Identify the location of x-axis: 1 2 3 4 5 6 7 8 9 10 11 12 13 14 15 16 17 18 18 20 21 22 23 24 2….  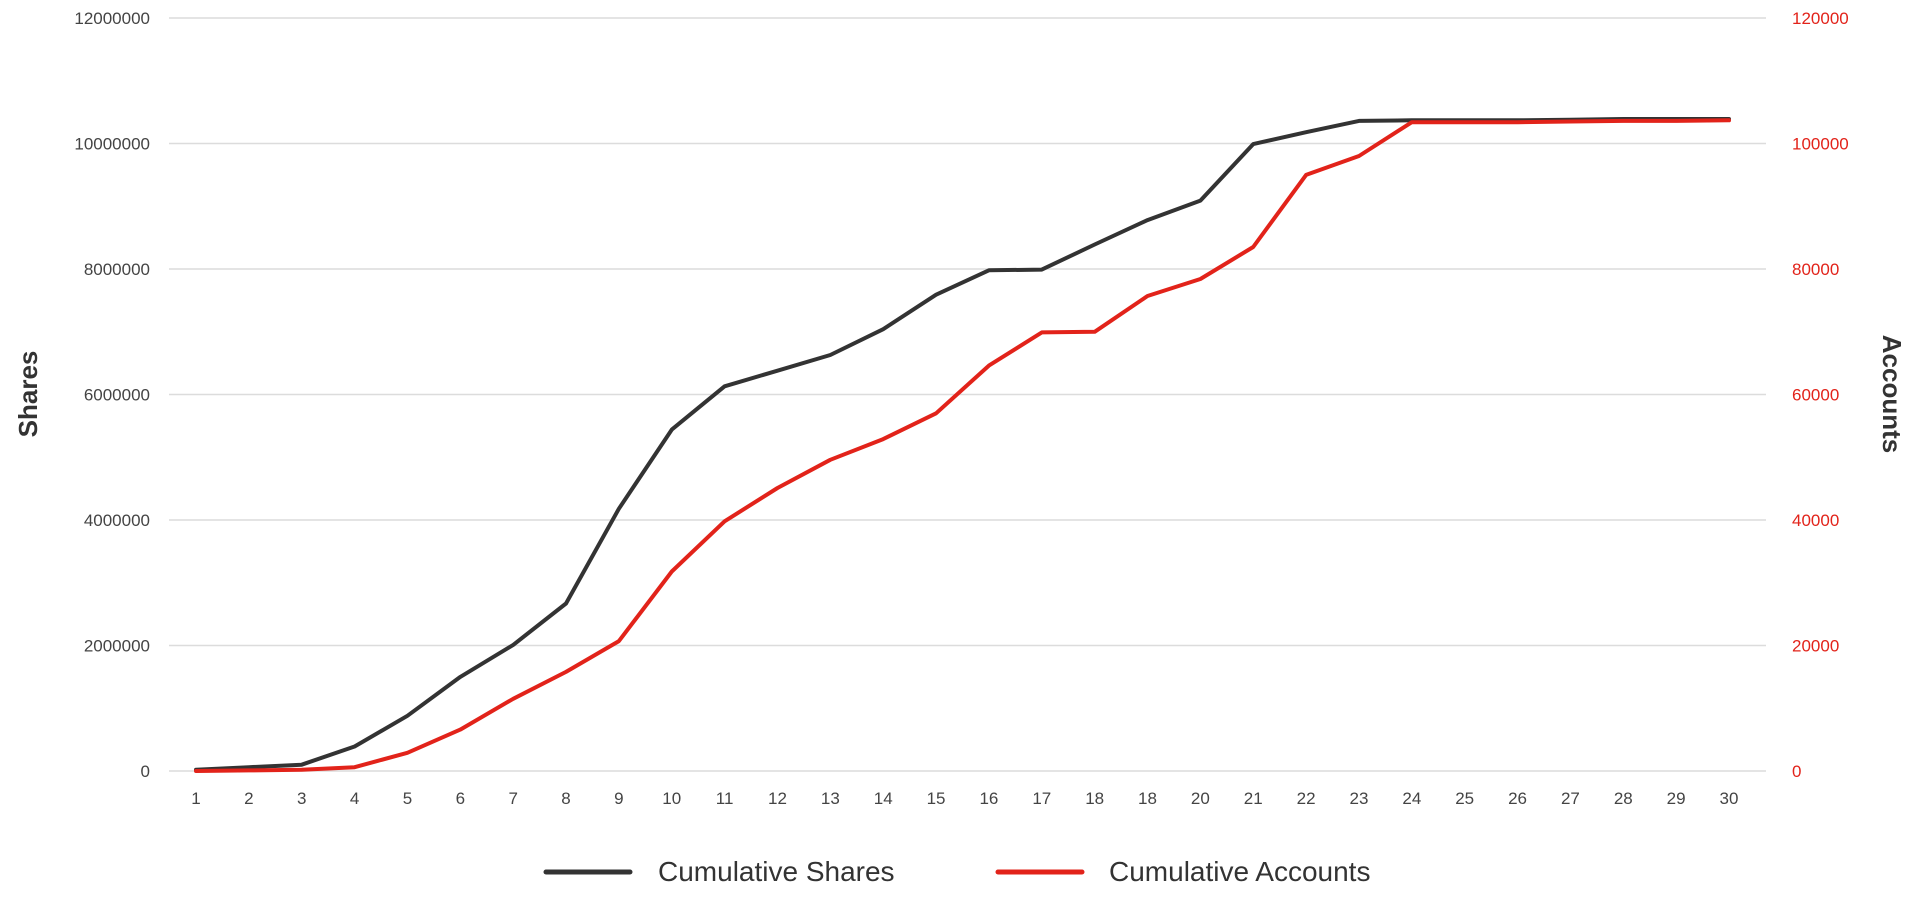
(964, 798).